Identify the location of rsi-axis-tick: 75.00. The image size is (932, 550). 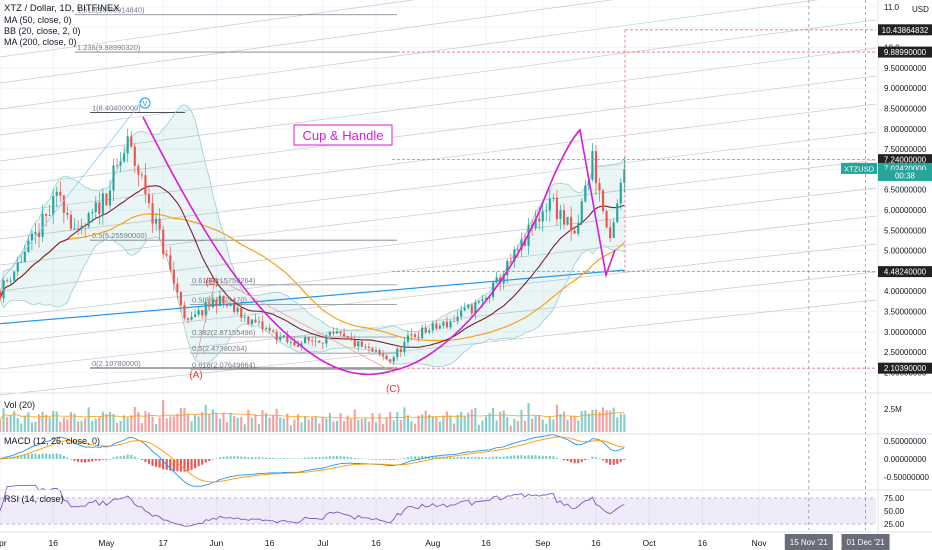
(894, 498).